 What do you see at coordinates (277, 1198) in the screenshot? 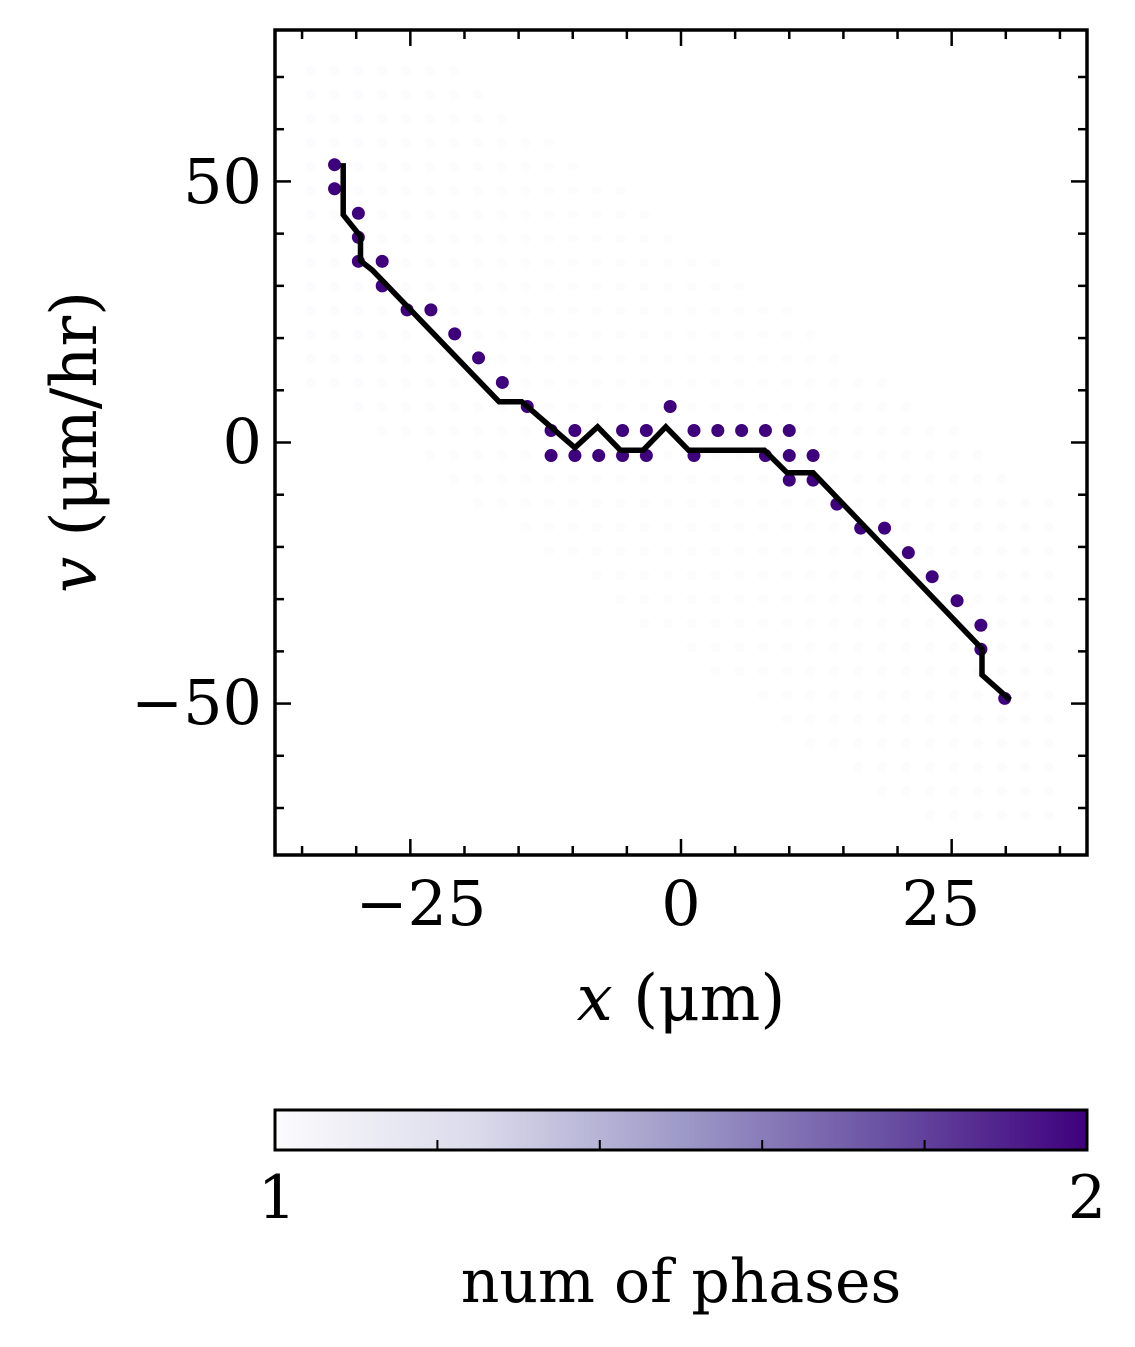
I see `colorbar-tick-label: 1` at bounding box center [277, 1198].